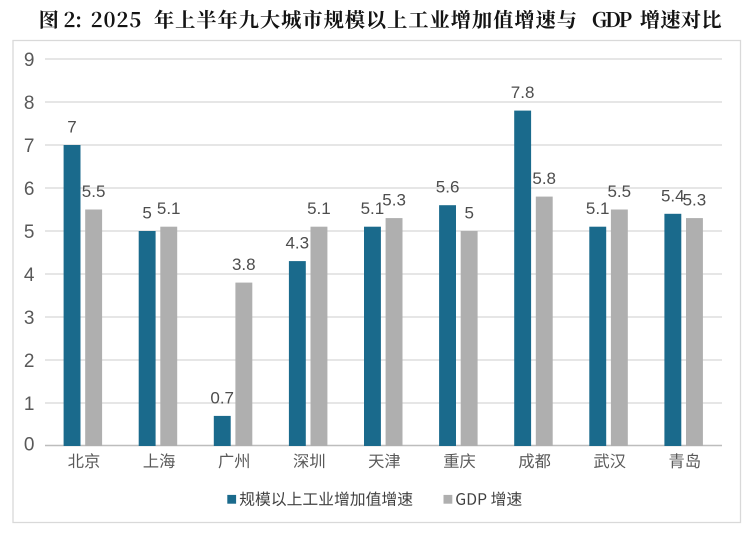 This screenshot has height=542, width=751. I want to click on svg-text: 1, so click(29, 404).